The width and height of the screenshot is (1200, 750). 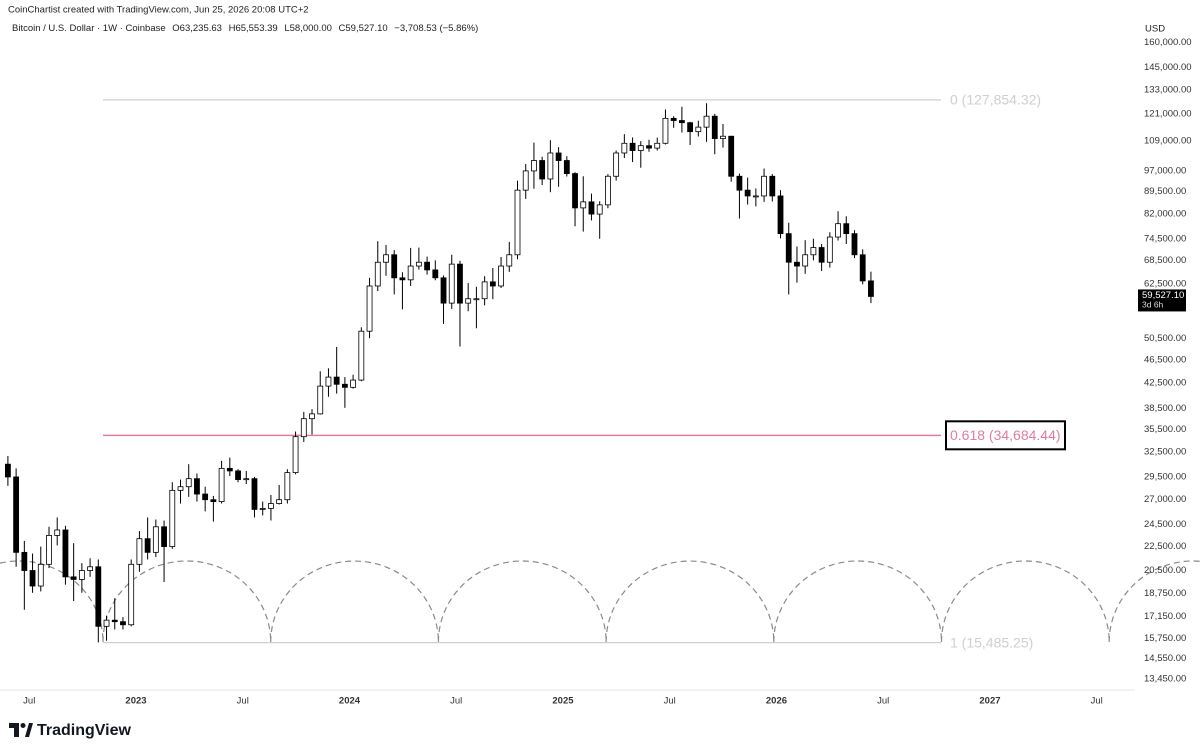 What do you see at coordinates (776, 701) in the screenshot?
I see `x-tick-label: 2026` at bounding box center [776, 701].